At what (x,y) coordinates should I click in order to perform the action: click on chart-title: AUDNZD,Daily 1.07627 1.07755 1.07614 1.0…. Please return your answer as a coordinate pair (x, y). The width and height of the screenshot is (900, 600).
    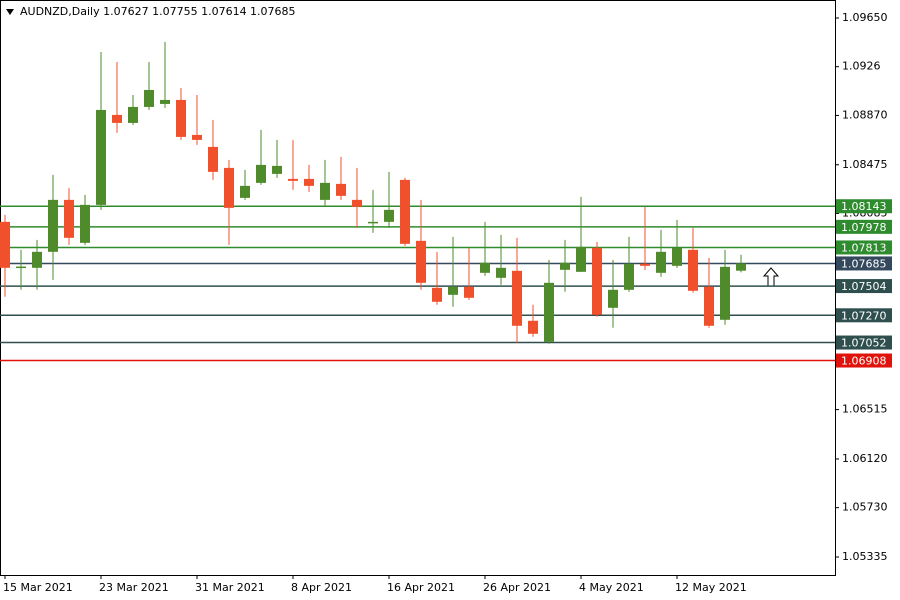
    Looking at the image, I should click on (158, 11).